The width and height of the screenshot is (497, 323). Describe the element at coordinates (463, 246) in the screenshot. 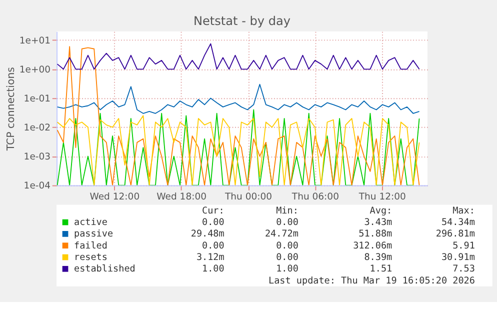

I see `text: 5.91` at that location.